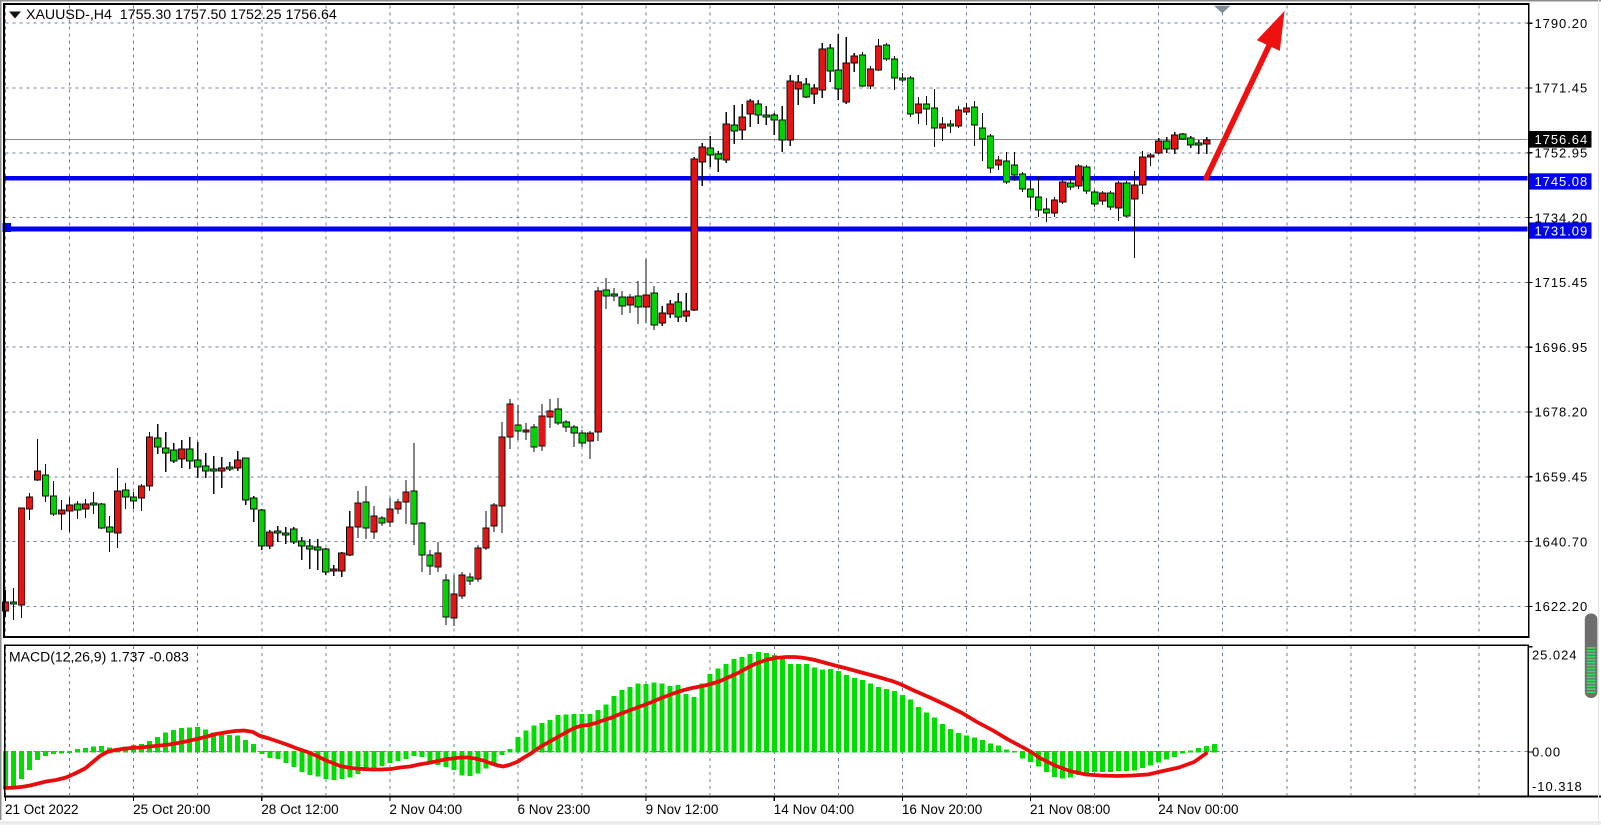 The height and width of the screenshot is (825, 1601). What do you see at coordinates (942, 809) in the screenshot?
I see `svg-text: 16 Nov 20:00` at bounding box center [942, 809].